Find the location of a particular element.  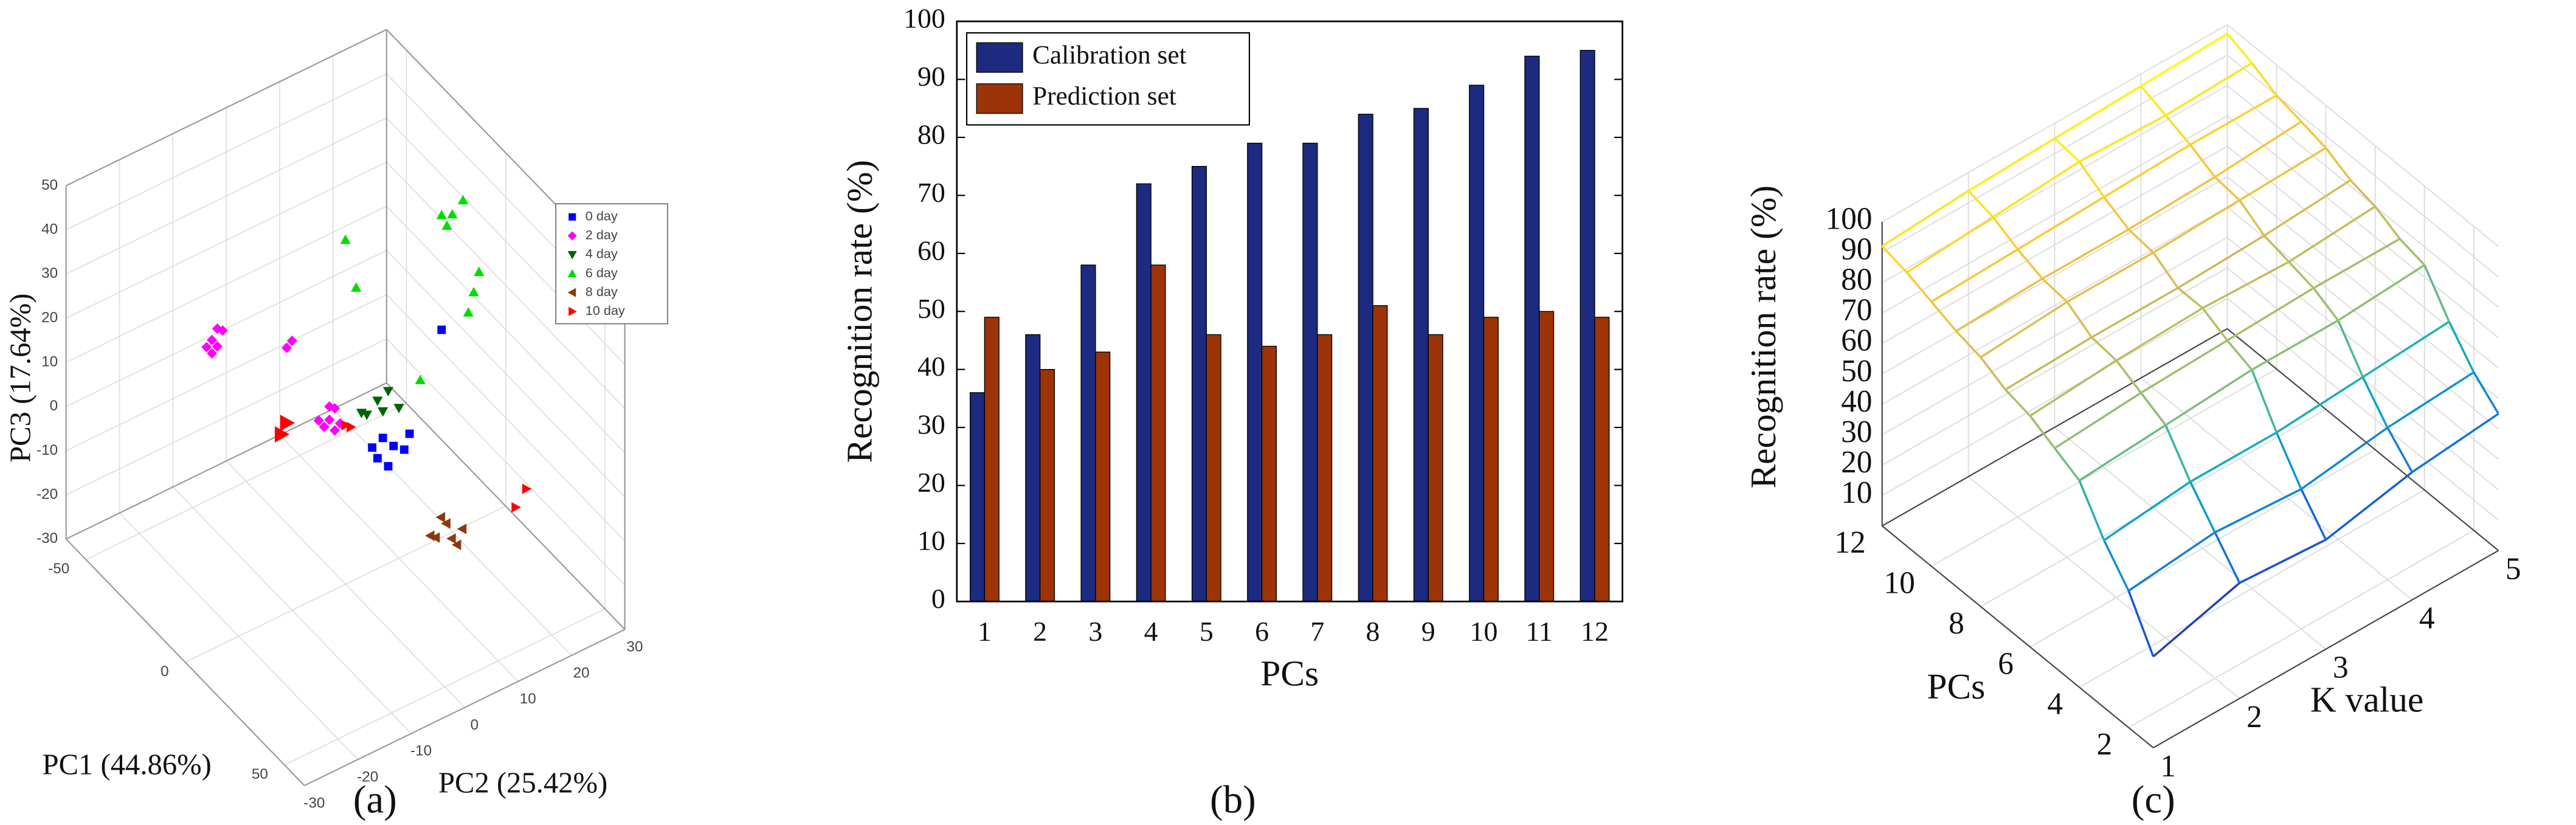

legend-label: 8 day is located at coordinates (601, 291).